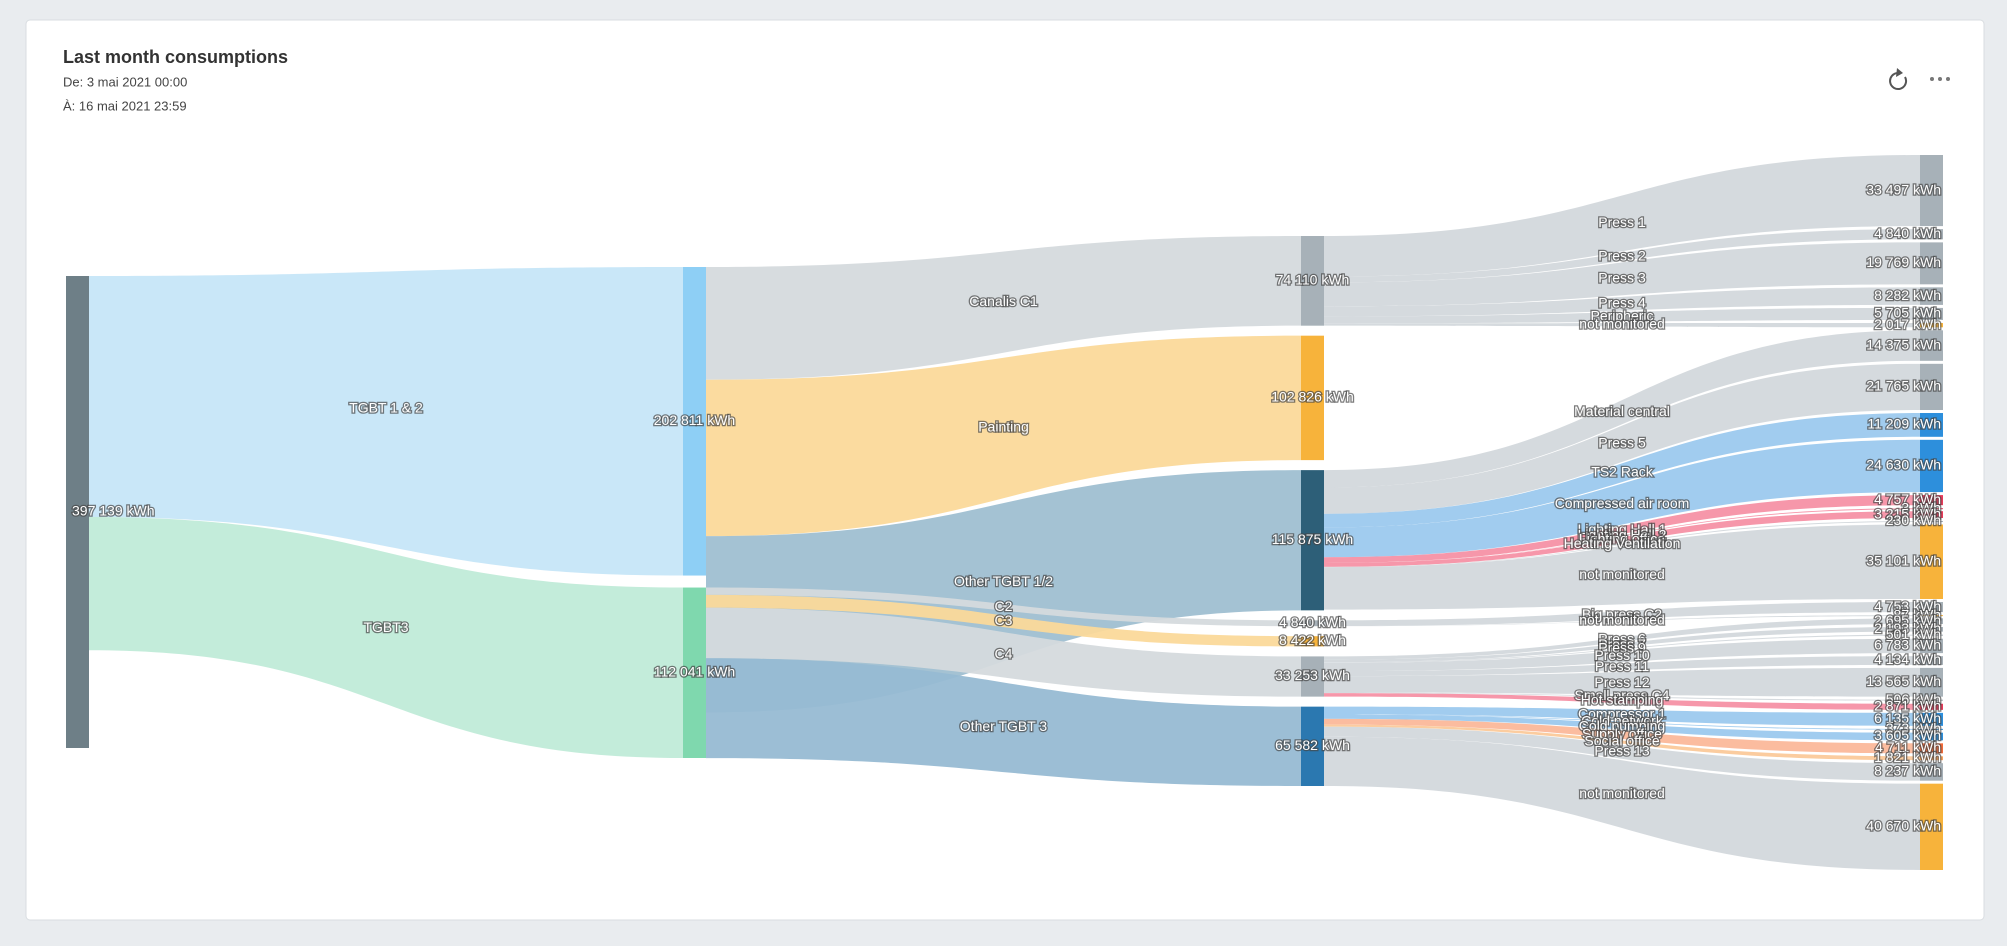 The height and width of the screenshot is (946, 2007). What do you see at coordinates (1907, 757) in the screenshot?
I see `node-value-label: 1 821 kWh` at bounding box center [1907, 757].